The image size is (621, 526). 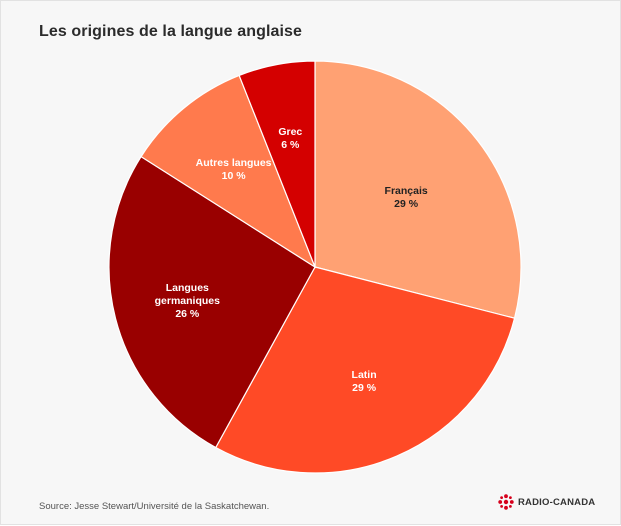 What do you see at coordinates (290, 138) in the screenshot?
I see `slice-label-grec: Grec 6 %` at bounding box center [290, 138].